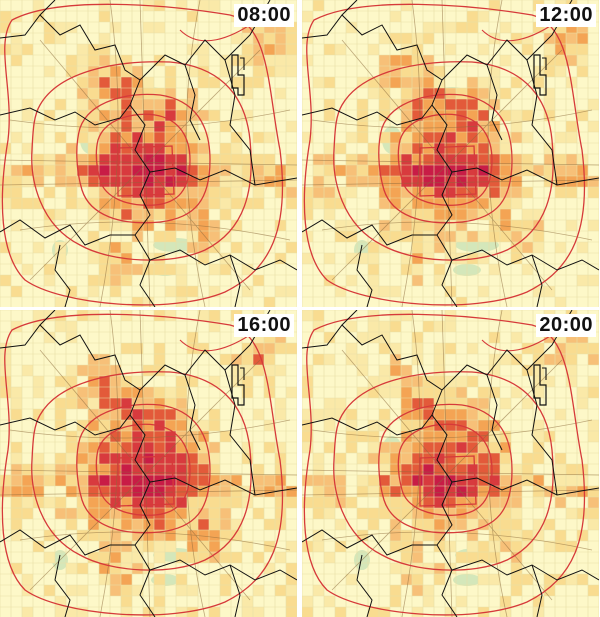 The image size is (600, 617). I want to click on time-label-1: 08:00, so click(264, 15).